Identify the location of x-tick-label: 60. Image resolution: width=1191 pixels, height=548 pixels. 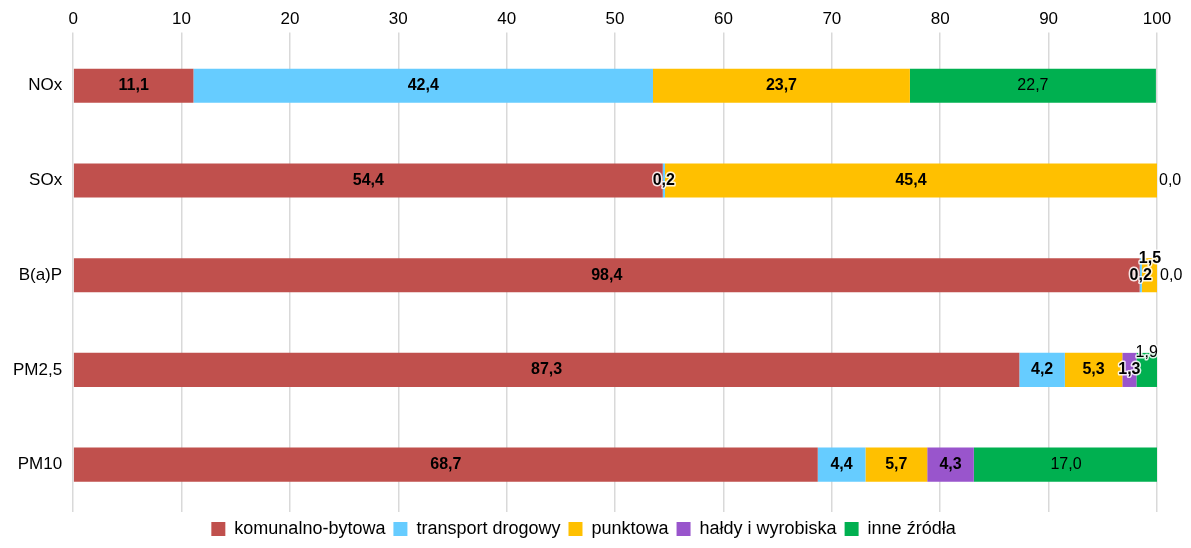
(723, 18).